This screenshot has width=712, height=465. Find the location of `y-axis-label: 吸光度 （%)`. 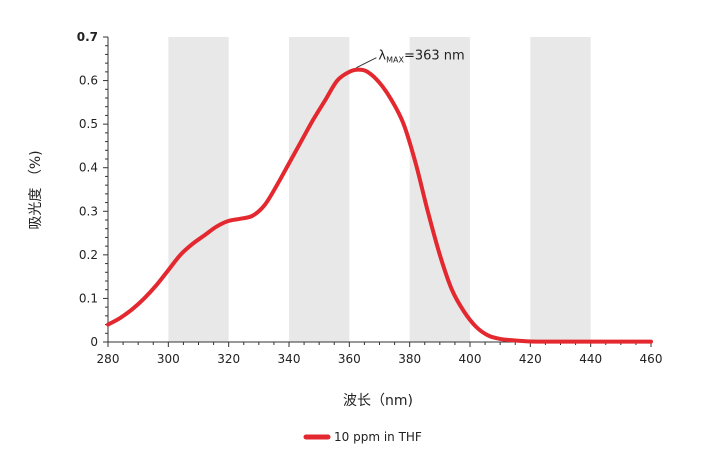

y-axis-label: 吸光度 （%) is located at coordinates (36, 189).